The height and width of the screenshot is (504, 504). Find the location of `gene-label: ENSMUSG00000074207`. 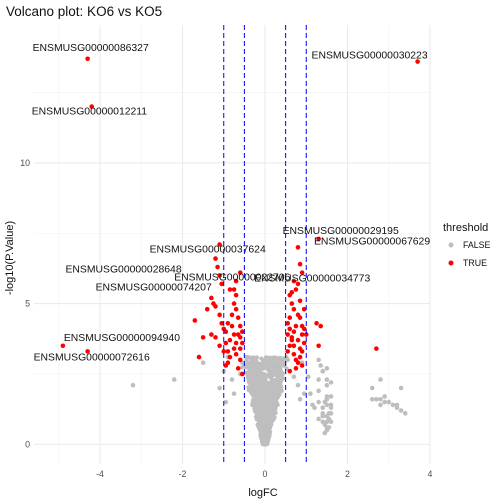

gene-label: ENSMUSG00000074207 is located at coordinates (154, 287).